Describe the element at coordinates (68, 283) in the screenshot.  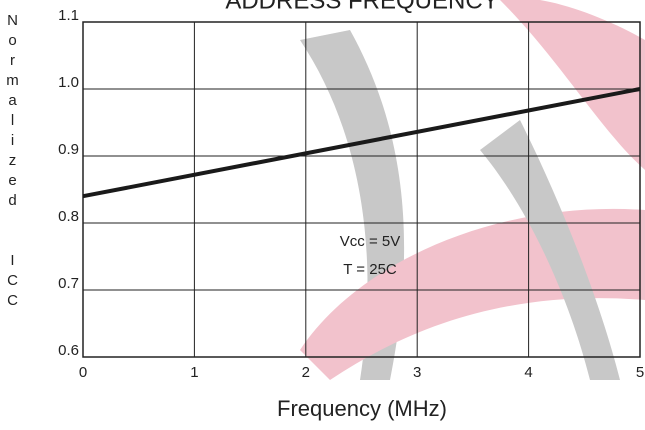
I see `y-tick-label: 0.7` at that location.